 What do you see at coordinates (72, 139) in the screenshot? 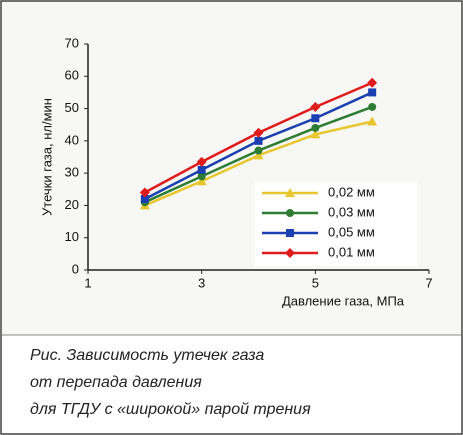
I see `y-tick-label: 40` at bounding box center [72, 139].